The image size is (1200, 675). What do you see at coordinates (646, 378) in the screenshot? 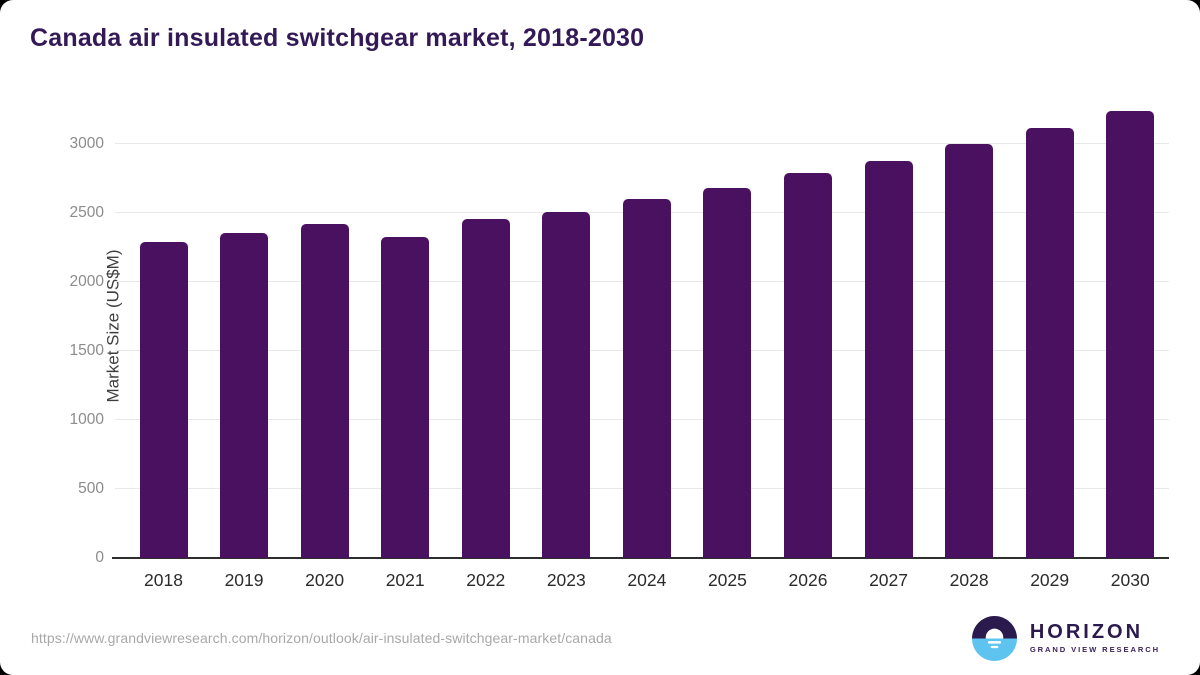
I see `bar-2024` at bounding box center [646, 378].